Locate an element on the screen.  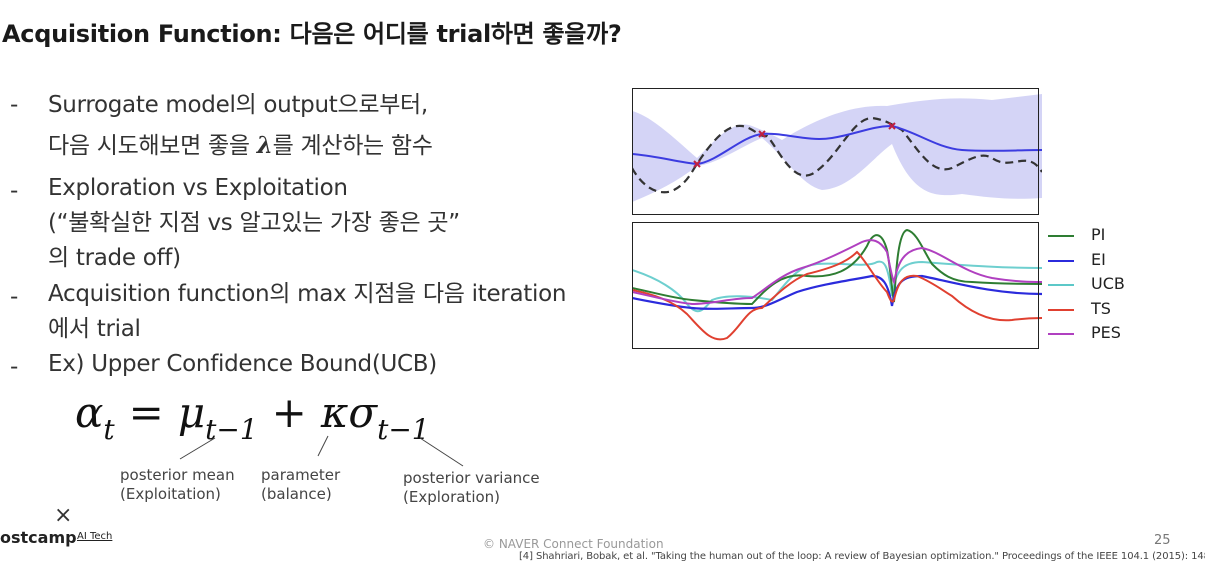
lambda-symbol: λ is located at coordinates (264, 145).